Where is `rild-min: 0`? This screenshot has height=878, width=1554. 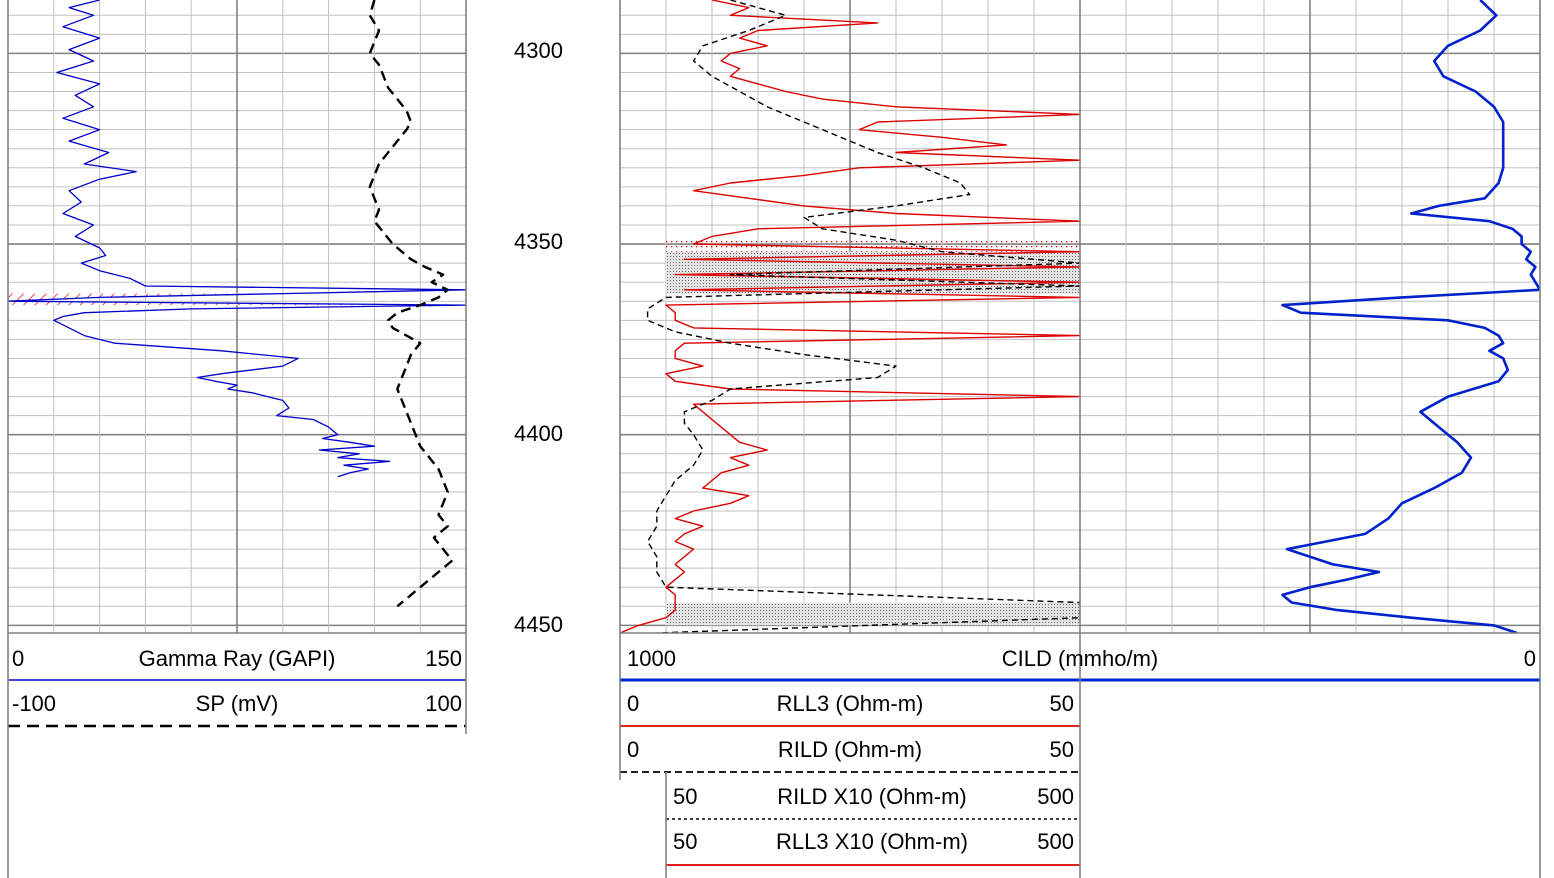 rild-min: 0 is located at coordinates (633, 749).